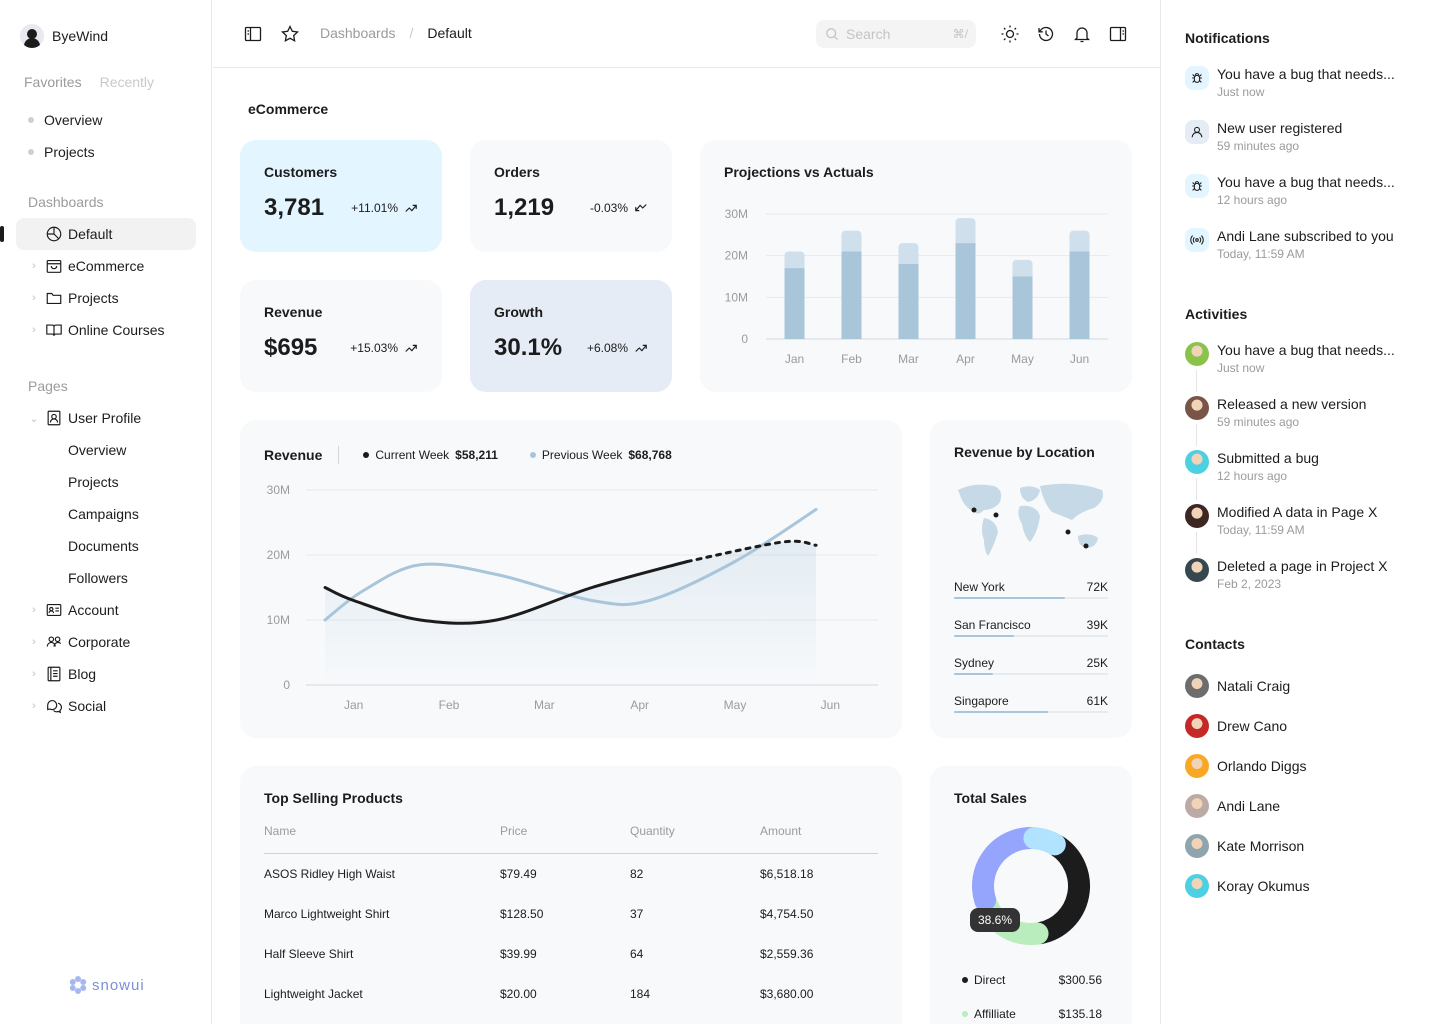 This screenshot has height=1024, width=1440. Describe the element at coordinates (965, 1014) in the screenshot. I see `legend-dot` at that location.